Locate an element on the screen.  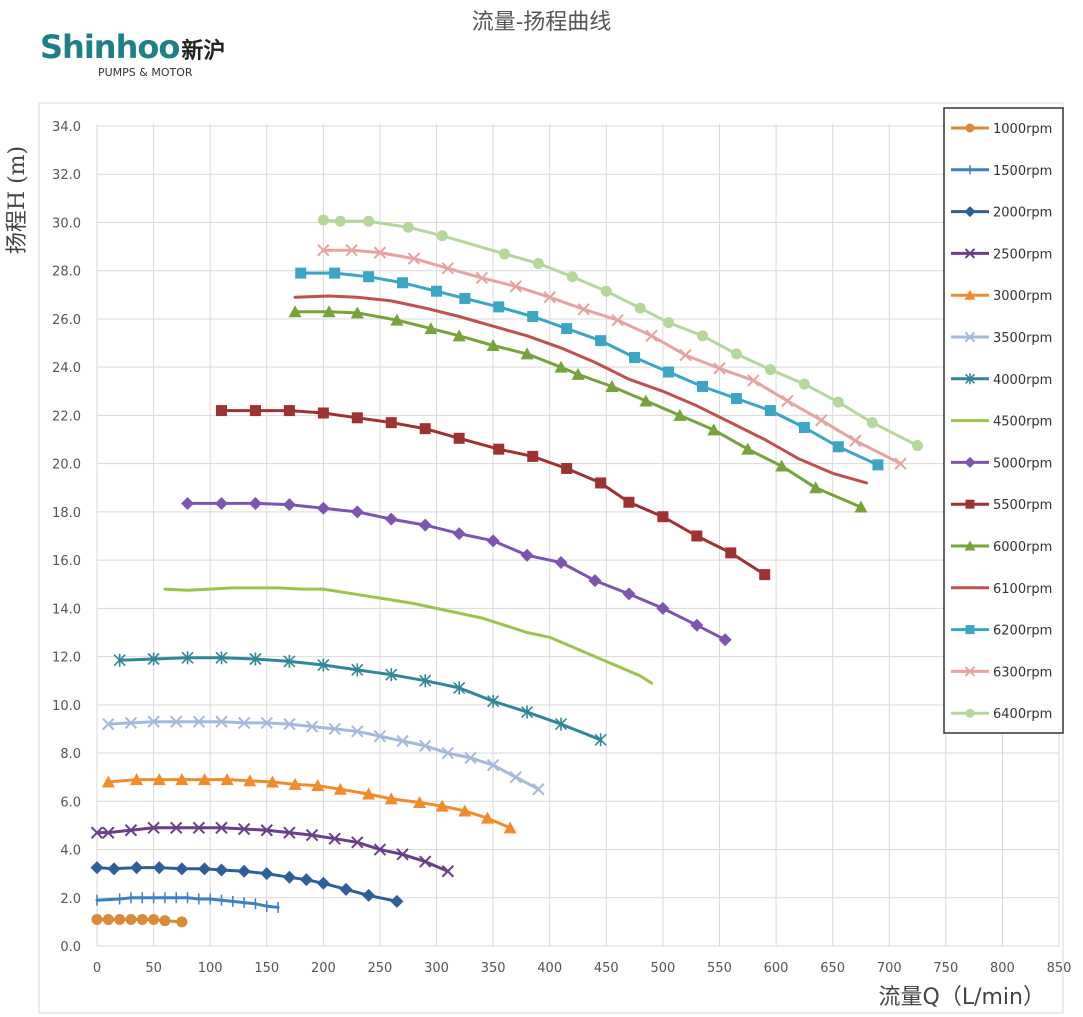
x-tick-label: 200 is located at coordinates (323, 968).